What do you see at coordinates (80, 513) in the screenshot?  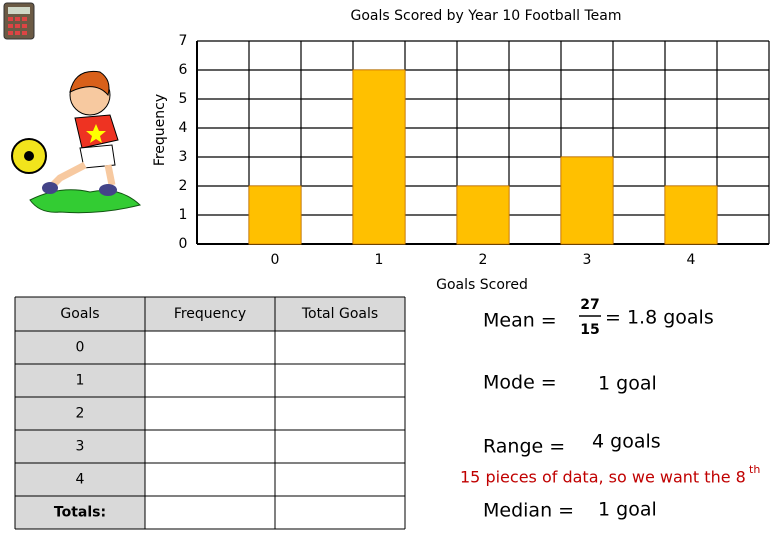 I see `table-cell: Totals:` at bounding box center [80, 513].